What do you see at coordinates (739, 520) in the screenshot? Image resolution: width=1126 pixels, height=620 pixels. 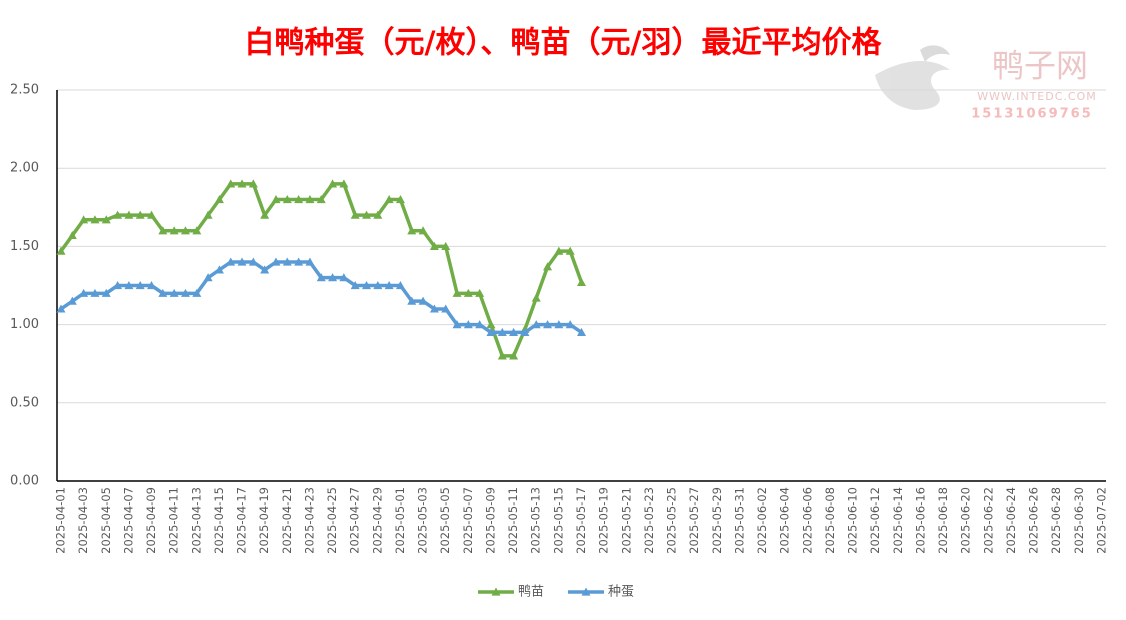 I see `x-tick-label: 2025-05-31` at bounding box center [739, 520].